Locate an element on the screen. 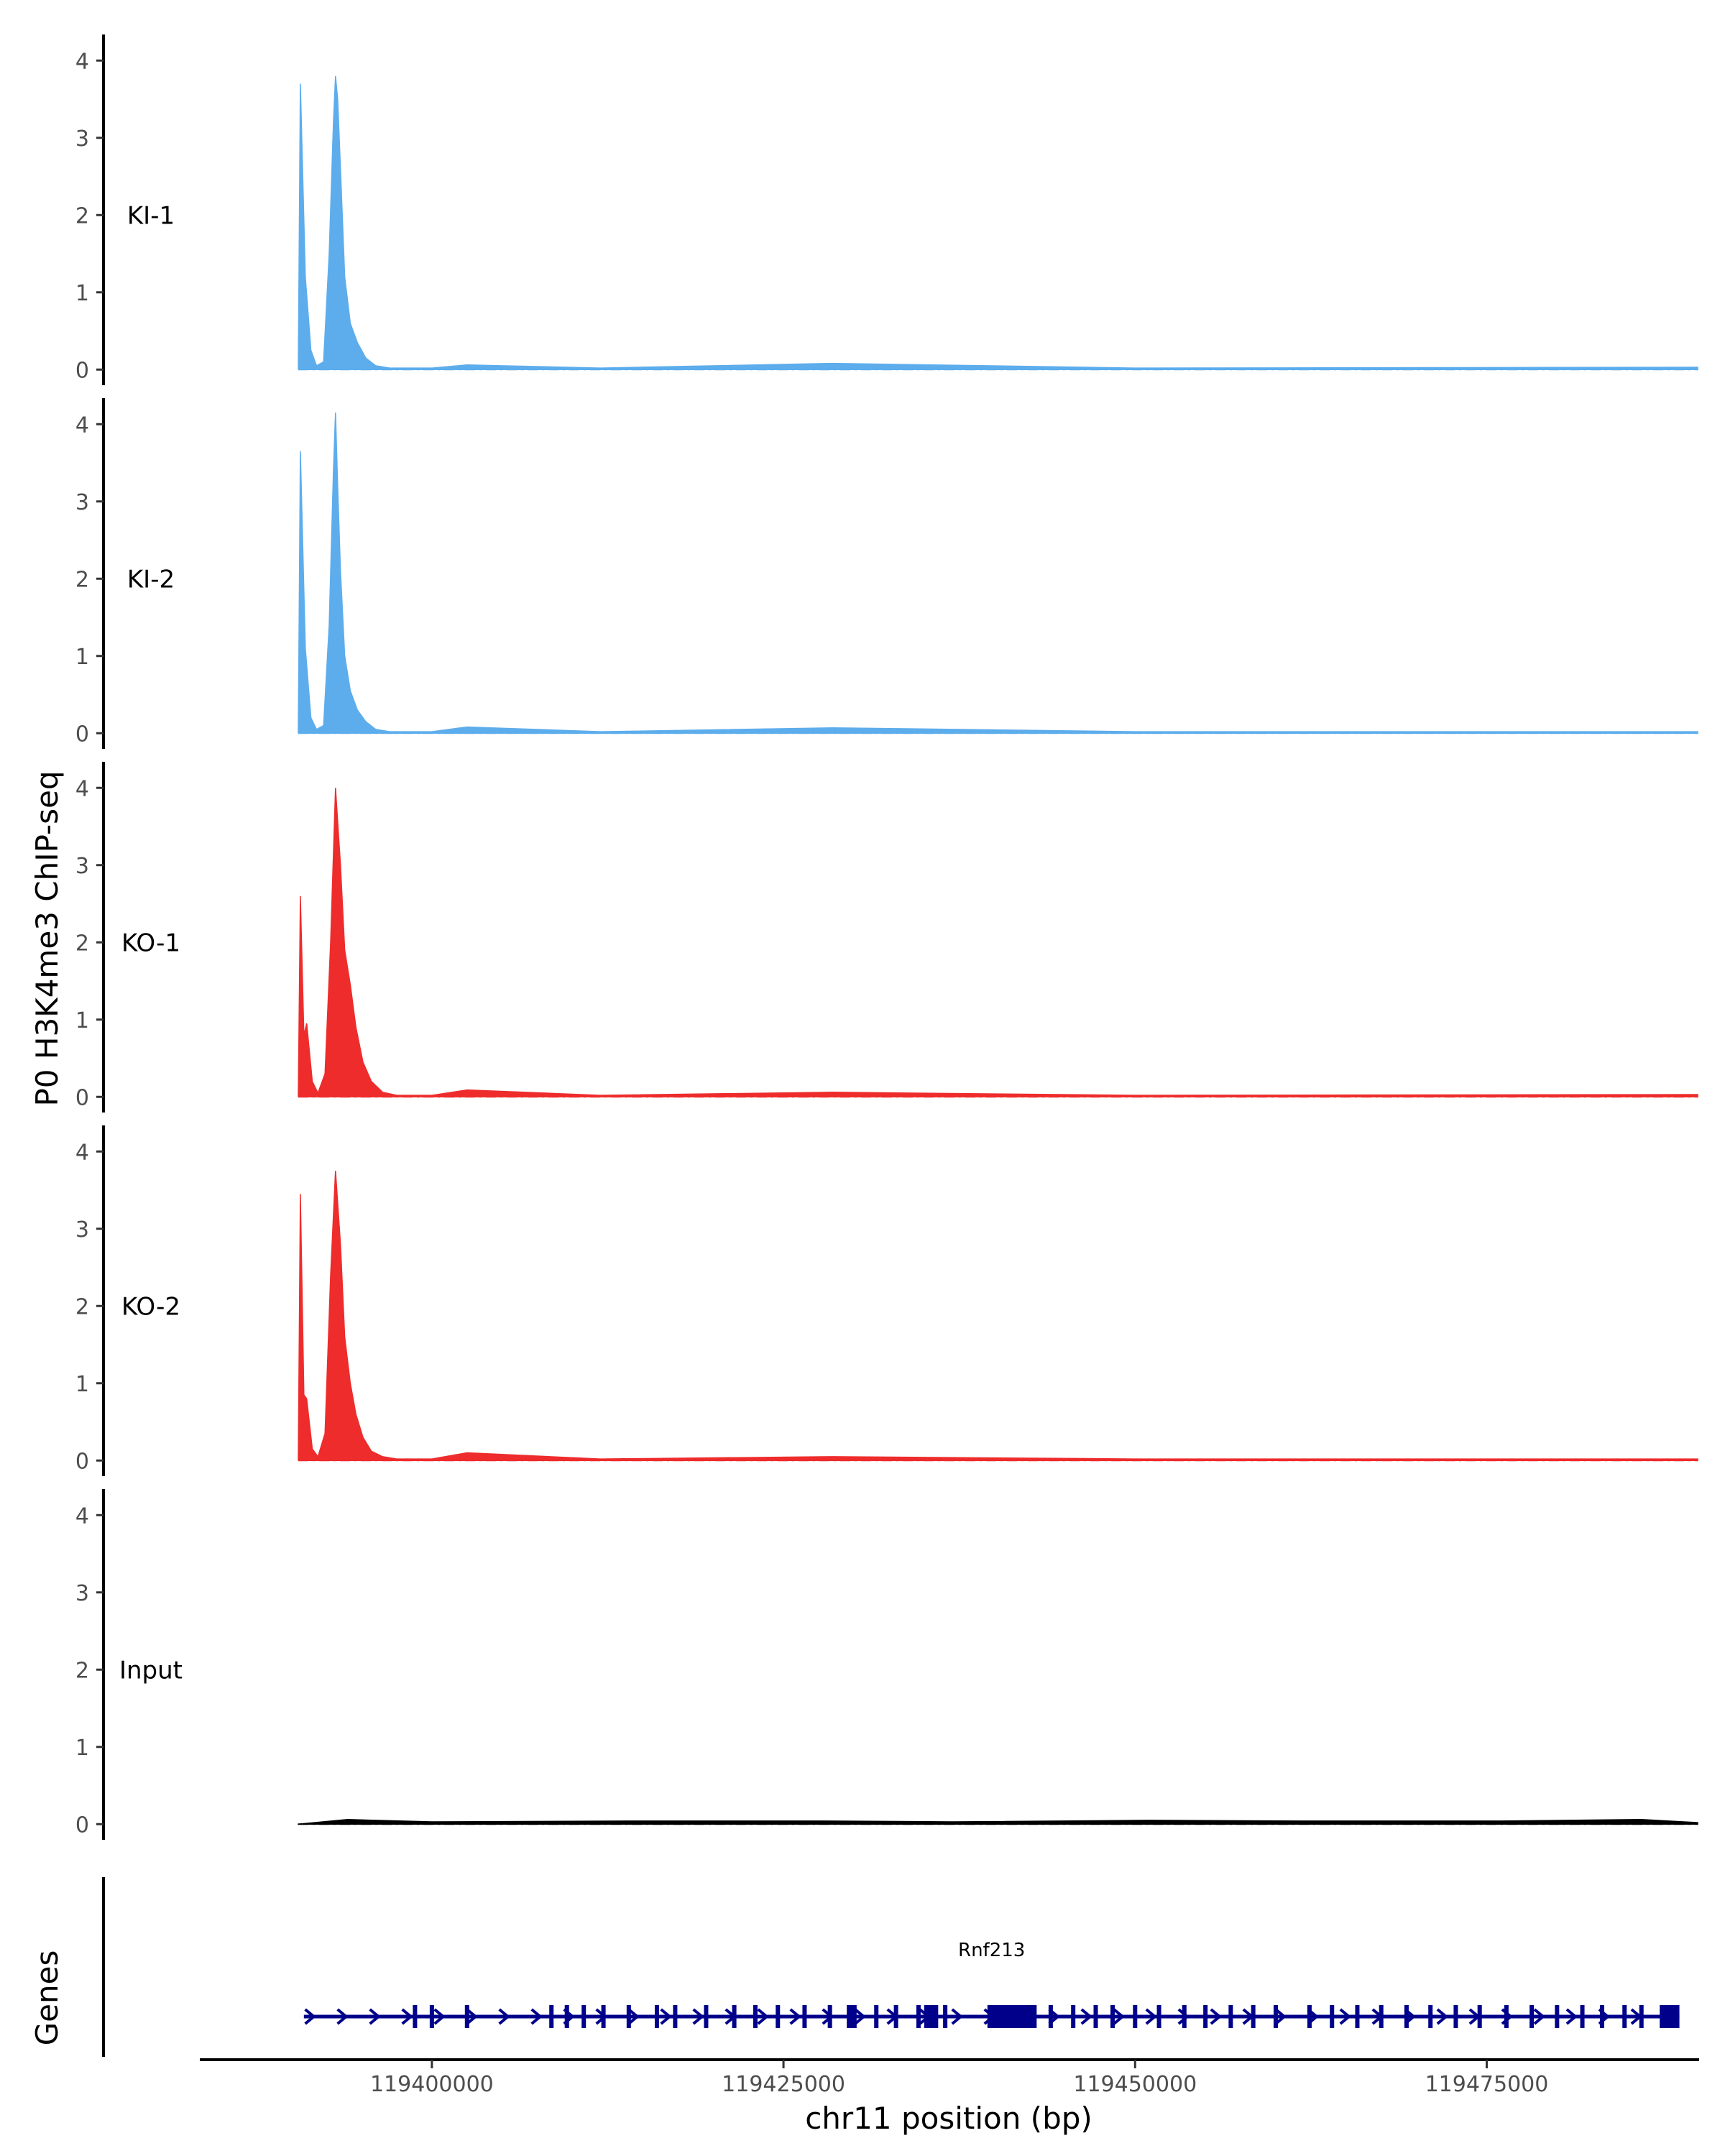 Image resolution: width=1725 pixels, height=2156 pixels. x-tick-label: 119450000 is located at coordinates (1135, 2084).